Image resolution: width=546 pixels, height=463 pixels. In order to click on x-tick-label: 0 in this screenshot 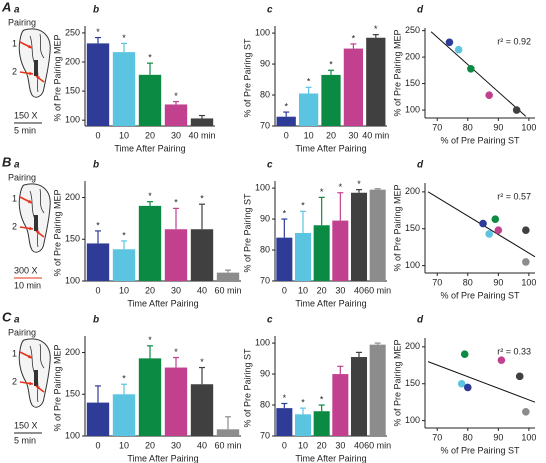, I will do `click(97, 135)`.